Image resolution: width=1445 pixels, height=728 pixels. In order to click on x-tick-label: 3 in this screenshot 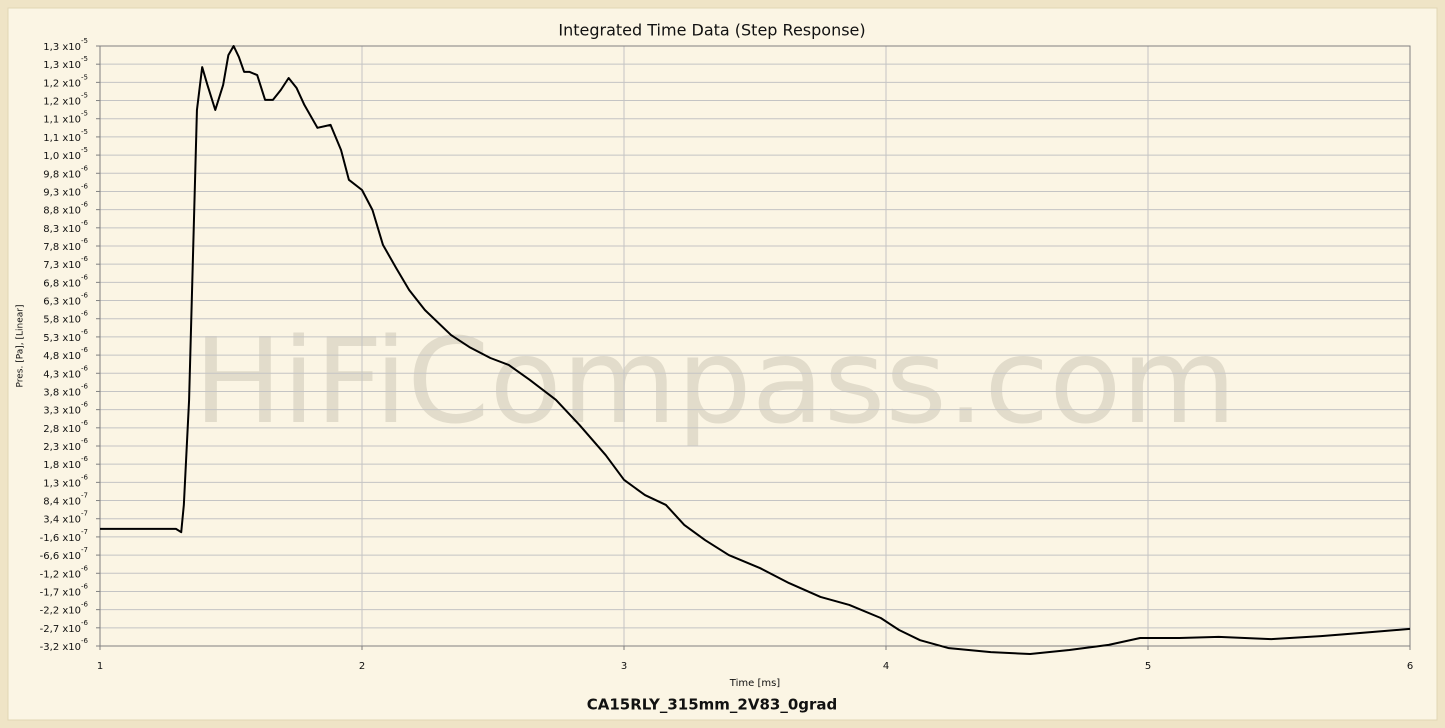, I will do `click(624, 666)`.